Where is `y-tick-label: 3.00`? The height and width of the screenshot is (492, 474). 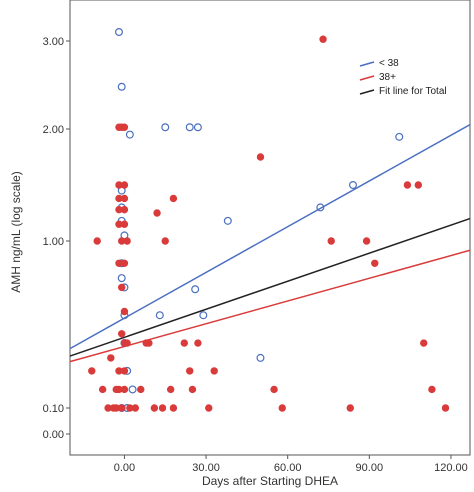
y-tick-label: 3.00 is located at coordinates (53, 42).